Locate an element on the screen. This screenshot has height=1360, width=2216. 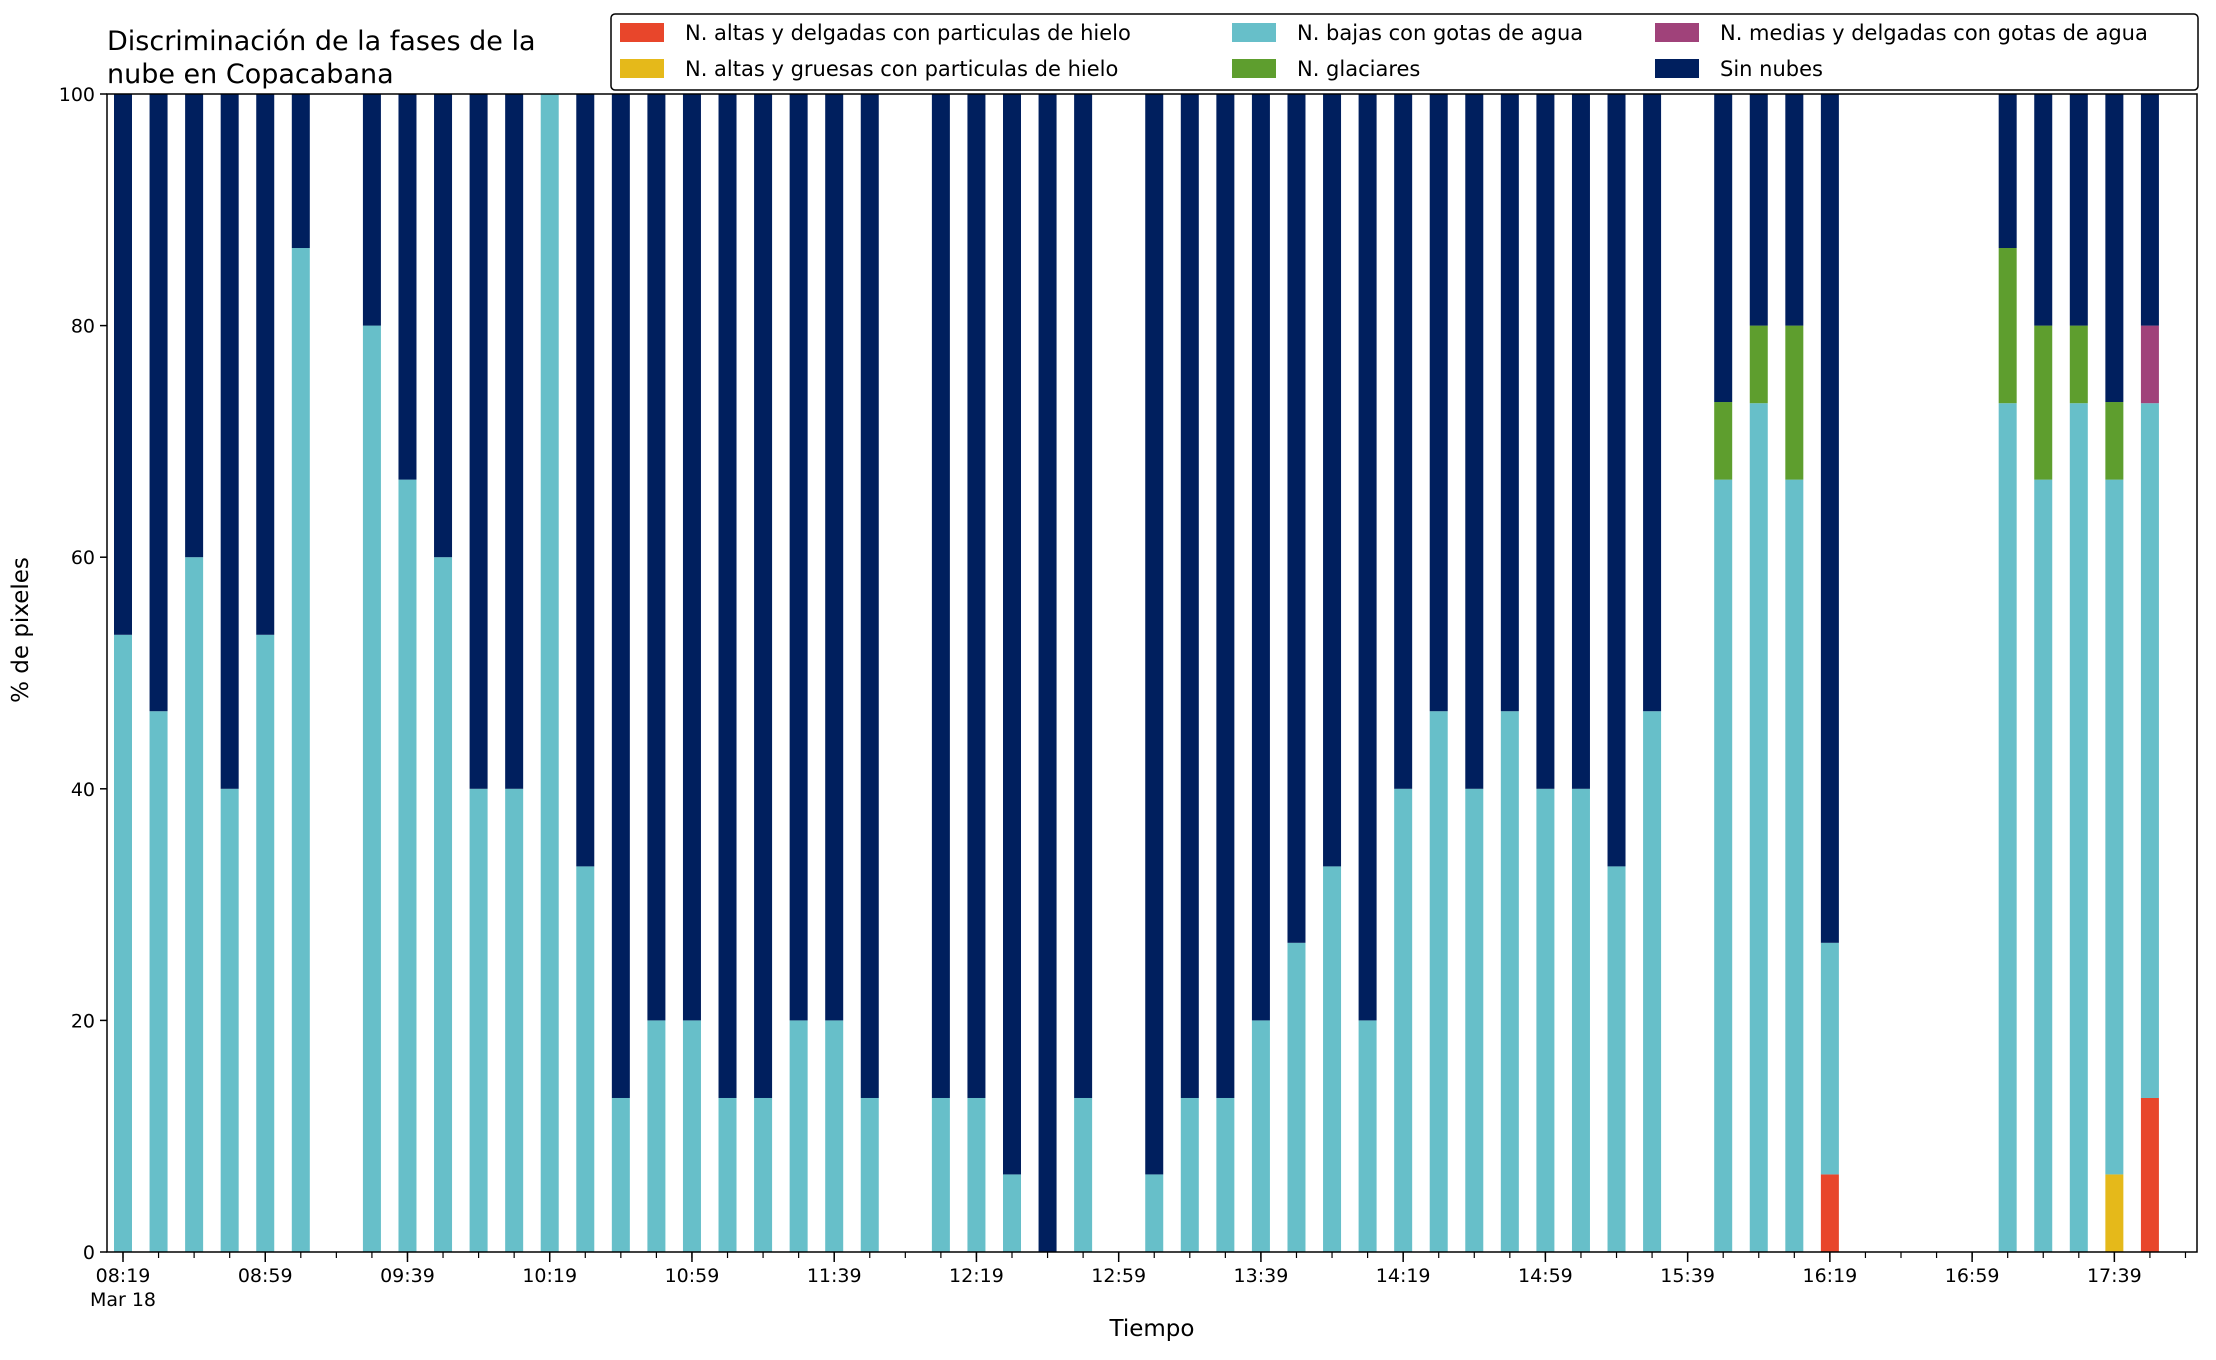
y-axis: 0 20 40 60 80 100 is located at coordinates (83, 674).